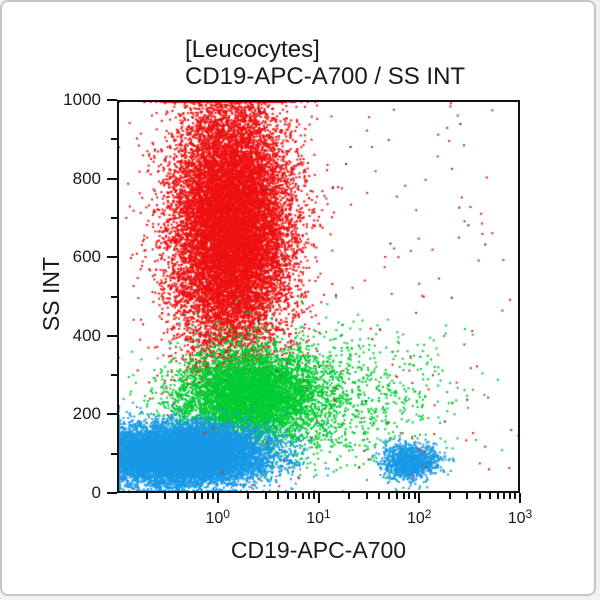  Describe the element at coordinates (520, 517) in the screenshot. I see `x-tick-label: 103` at that location.